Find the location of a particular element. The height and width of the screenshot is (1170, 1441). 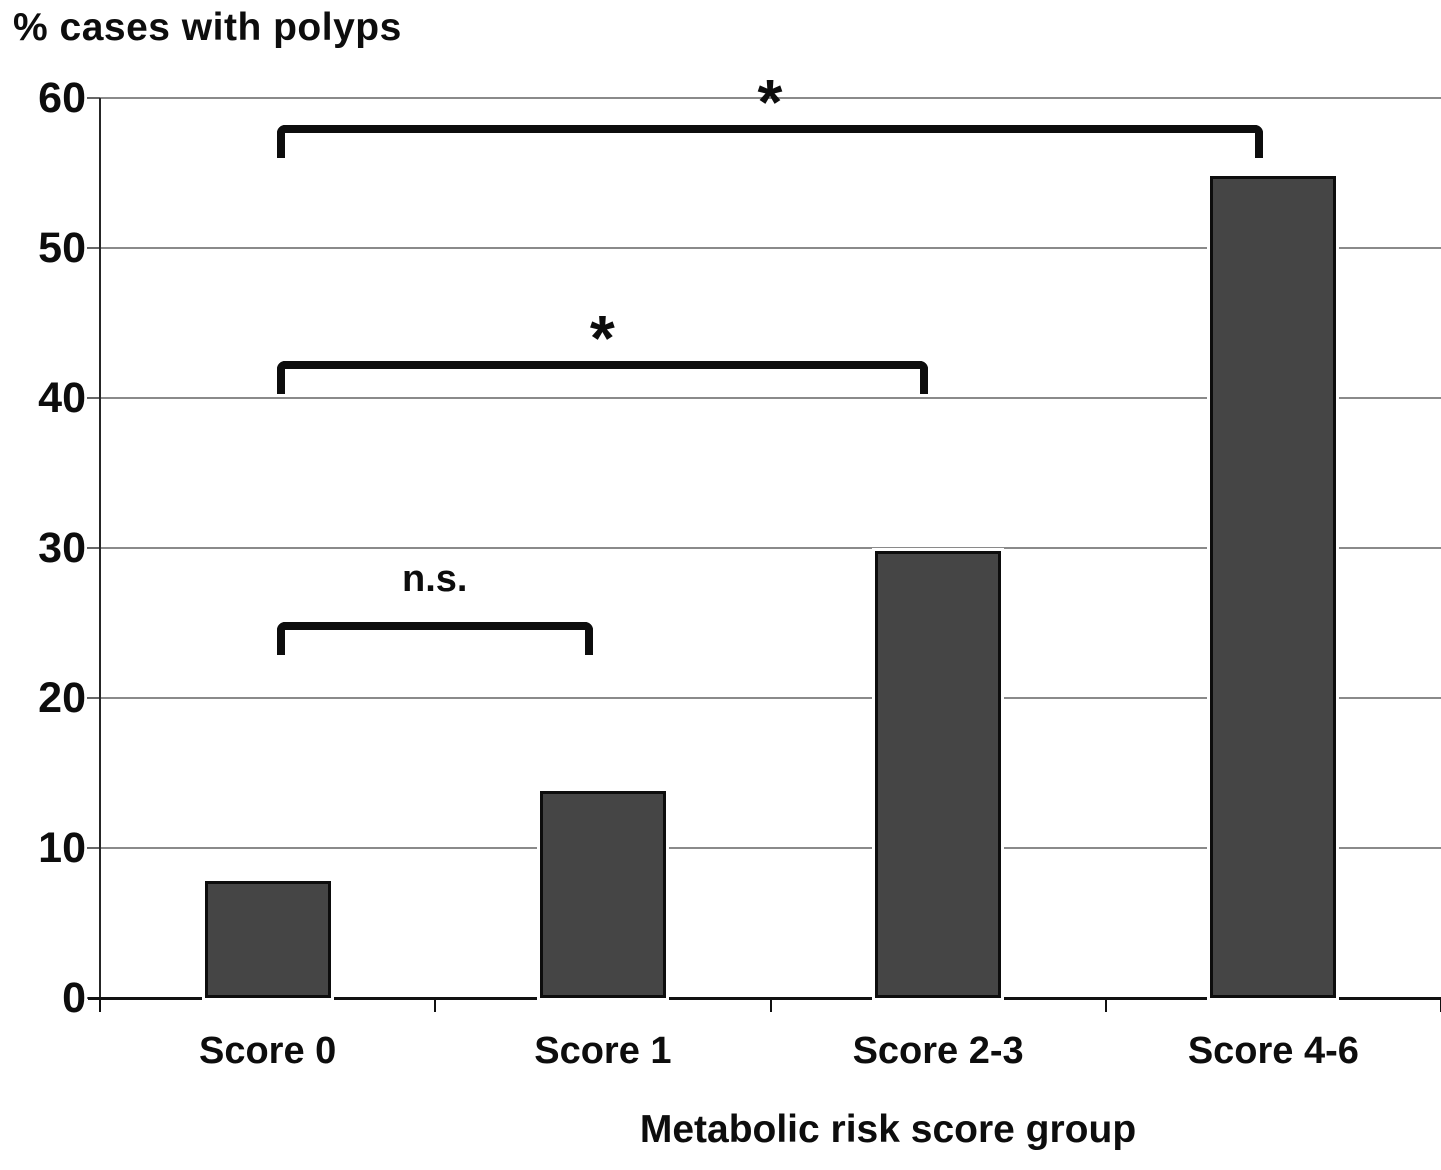

y-tick-label: 0 is located at coordinates (74, 998).